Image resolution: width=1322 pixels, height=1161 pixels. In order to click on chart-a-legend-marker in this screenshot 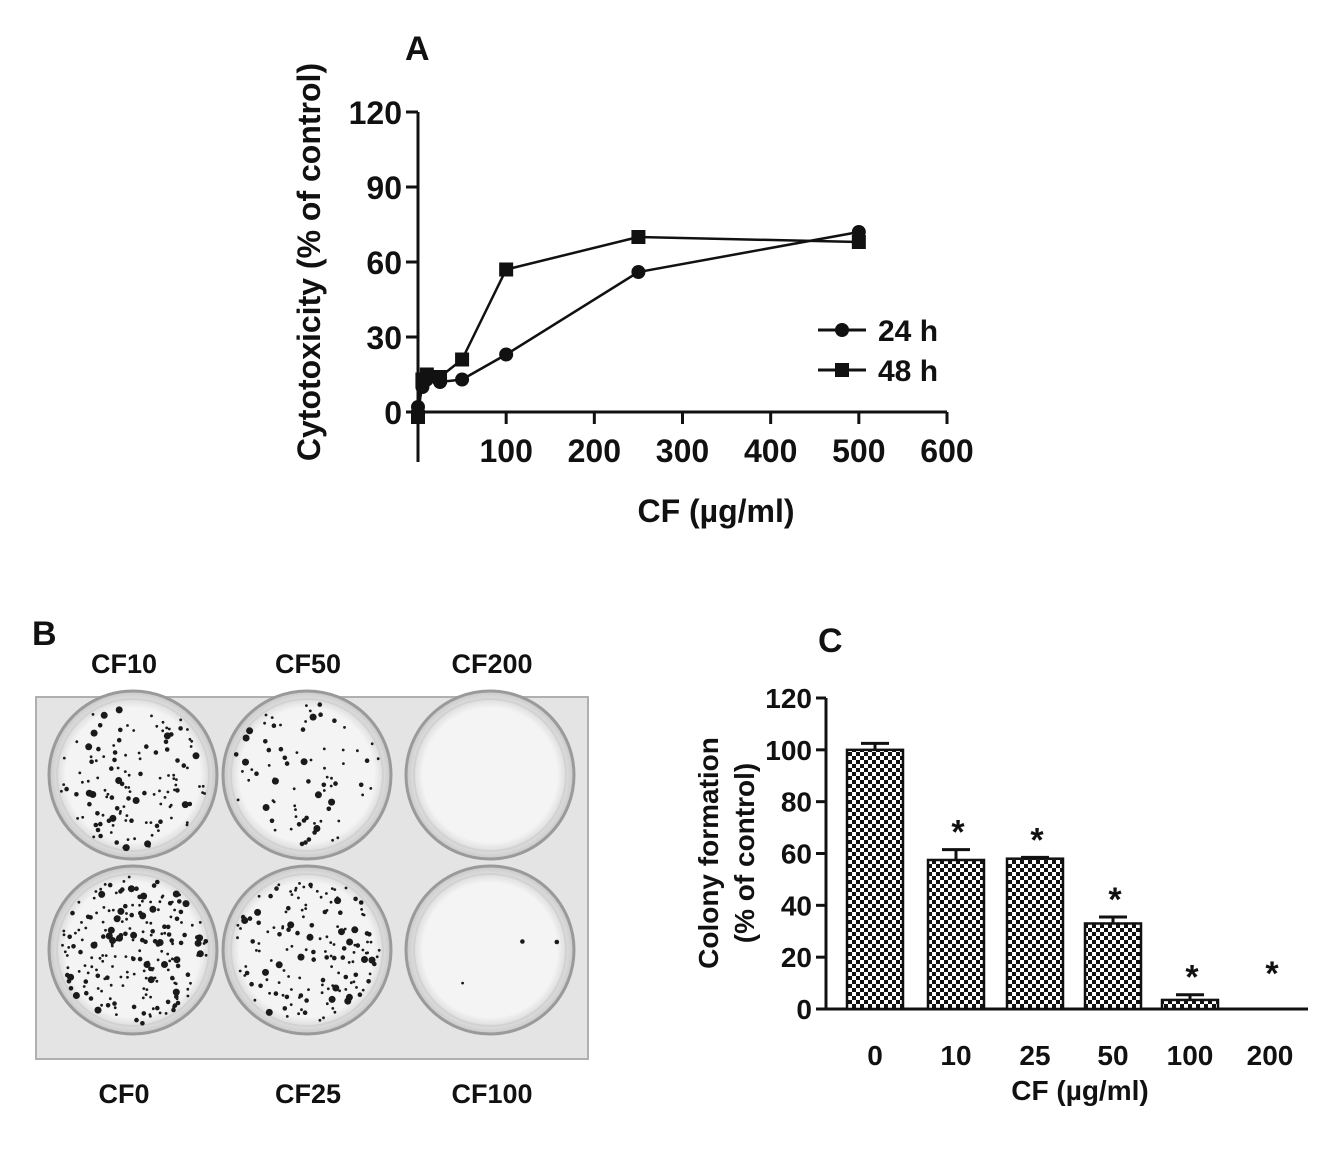, I will do `click(842, 330)`.